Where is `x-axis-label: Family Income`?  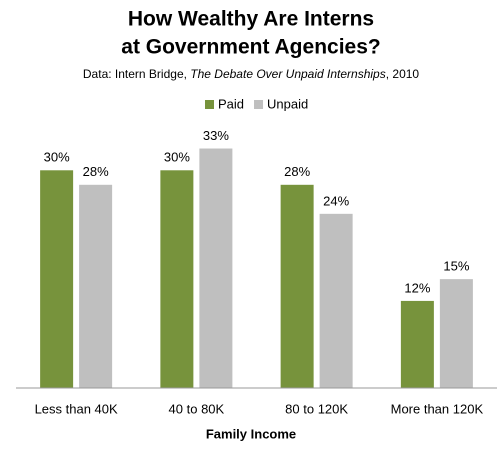 x-axis-label: Family Income is located at coordinates (251, 433).